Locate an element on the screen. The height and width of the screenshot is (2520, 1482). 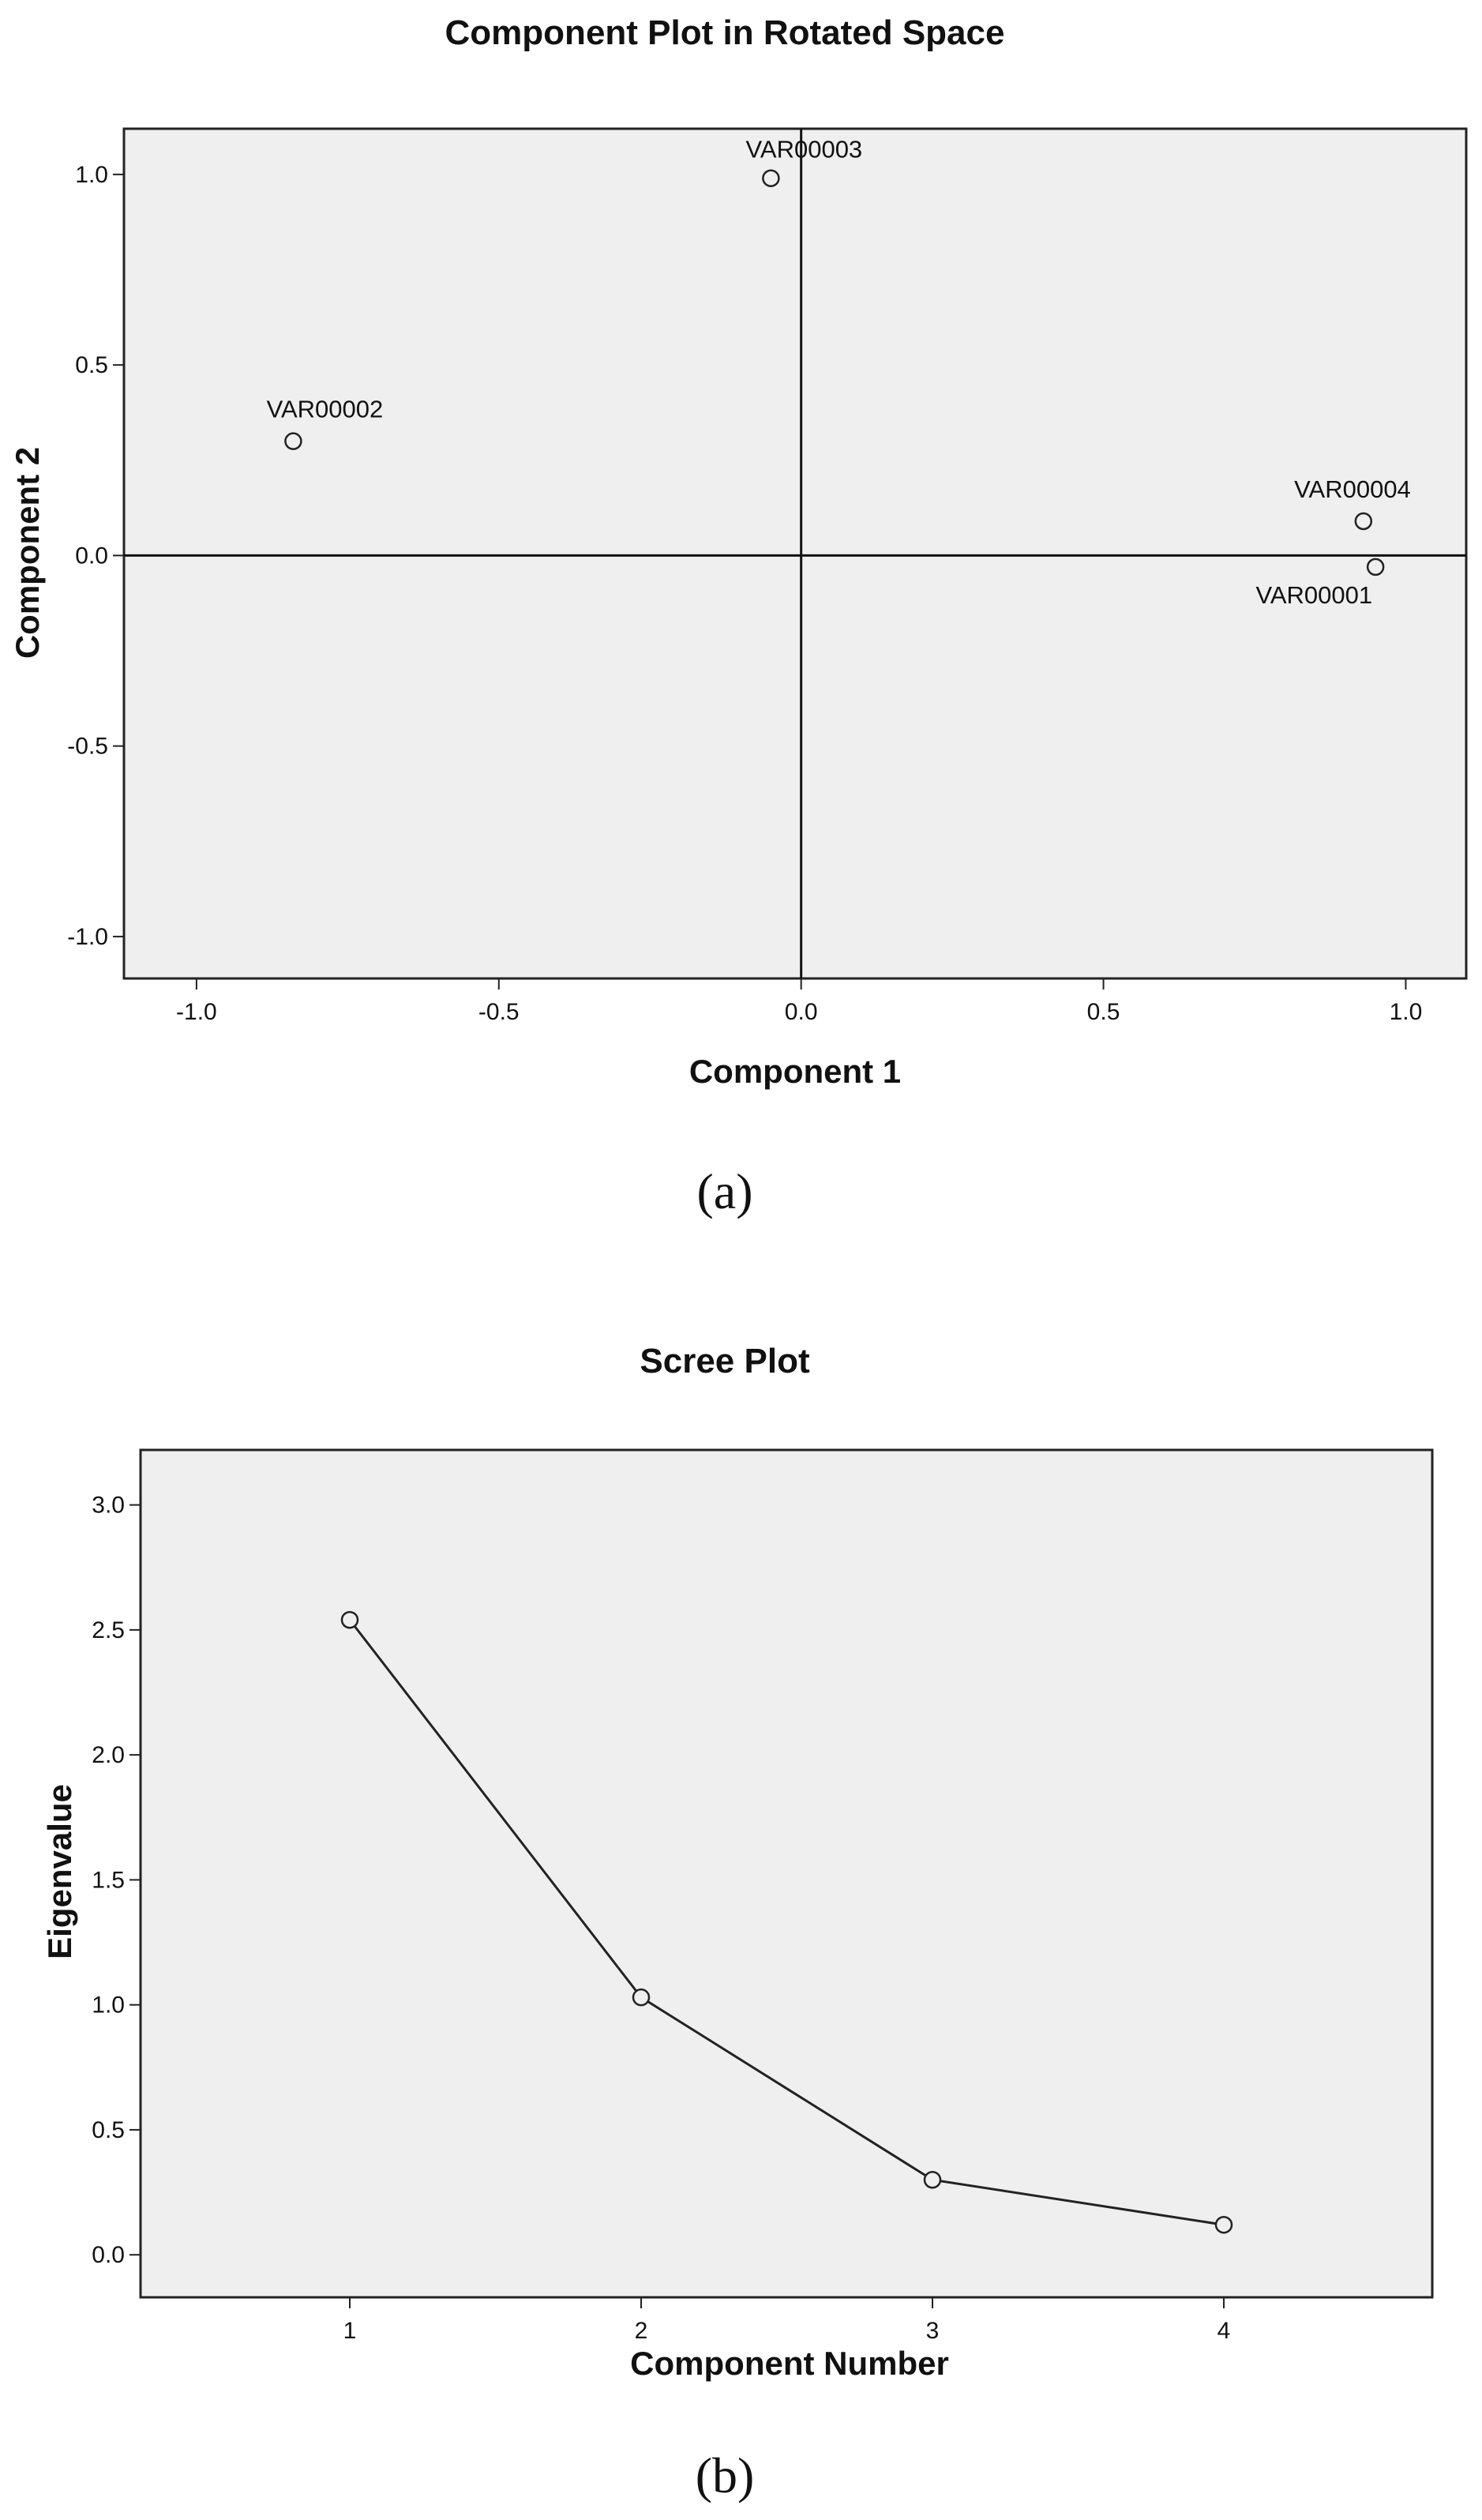
component-plot-title: Component Plot in Rotated Space is located at coordinates (725, 32).